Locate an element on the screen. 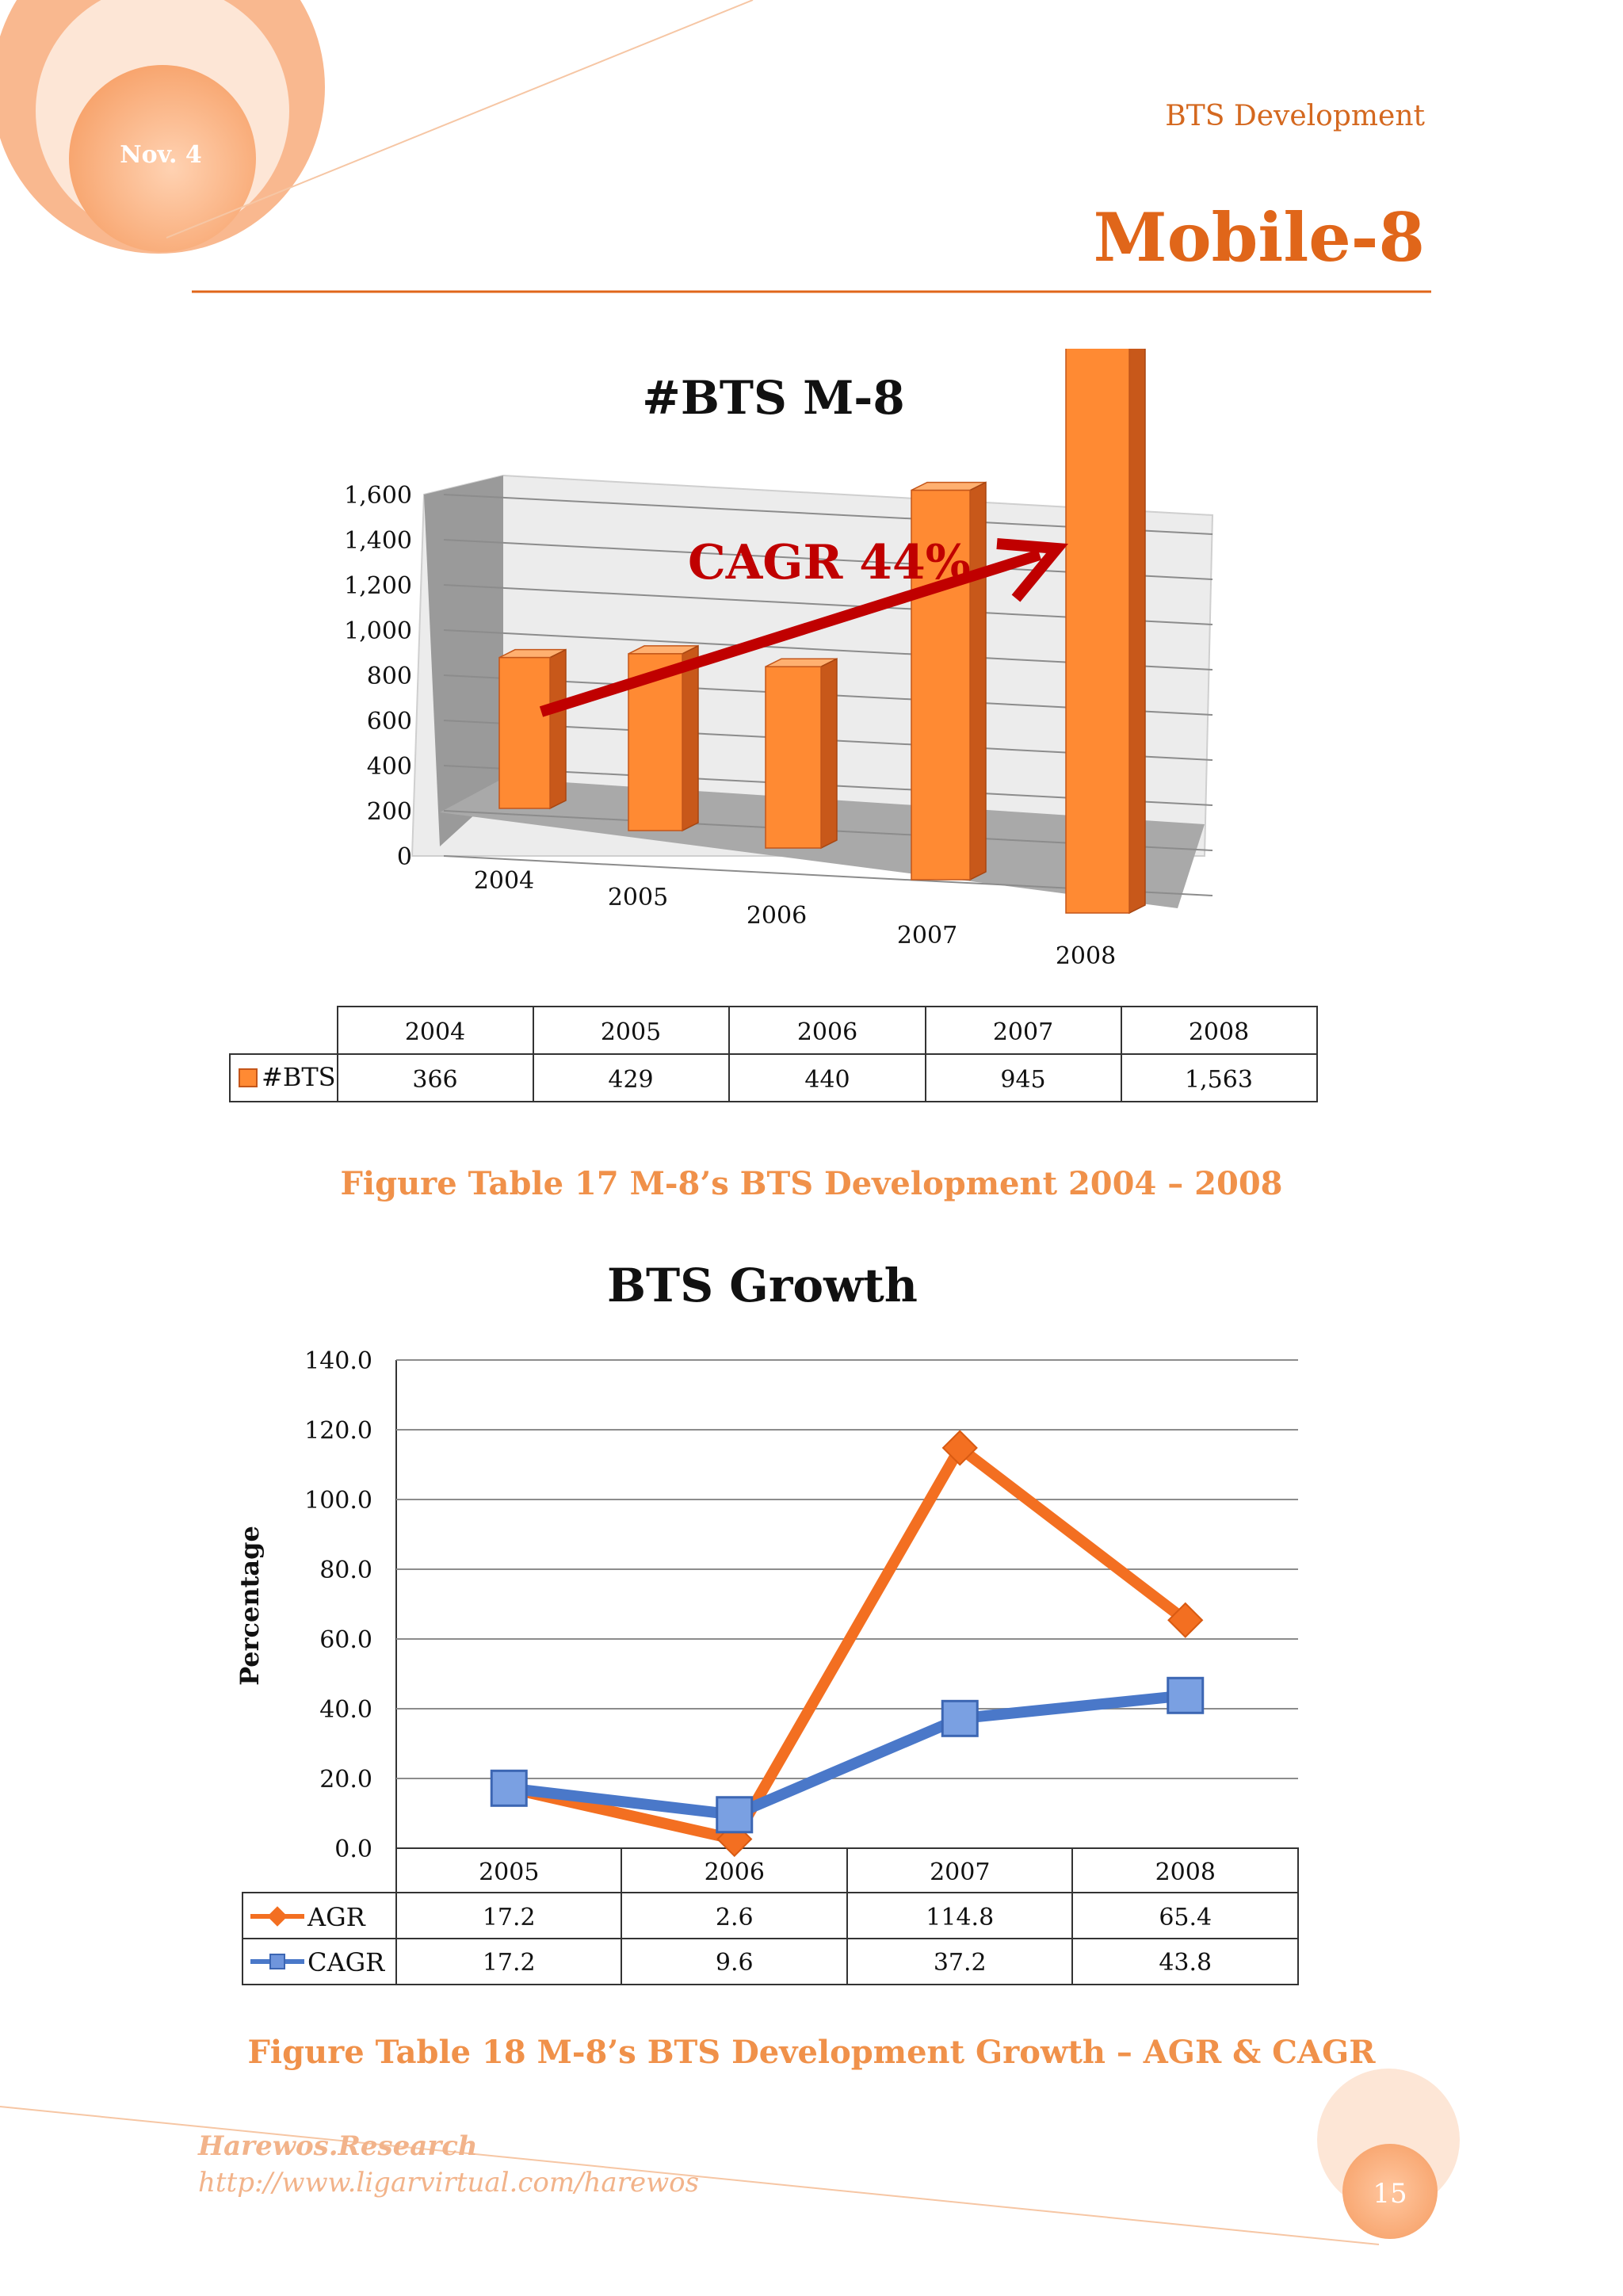  footer-company: Harewos.Research is located at coordinates (338, 2146).